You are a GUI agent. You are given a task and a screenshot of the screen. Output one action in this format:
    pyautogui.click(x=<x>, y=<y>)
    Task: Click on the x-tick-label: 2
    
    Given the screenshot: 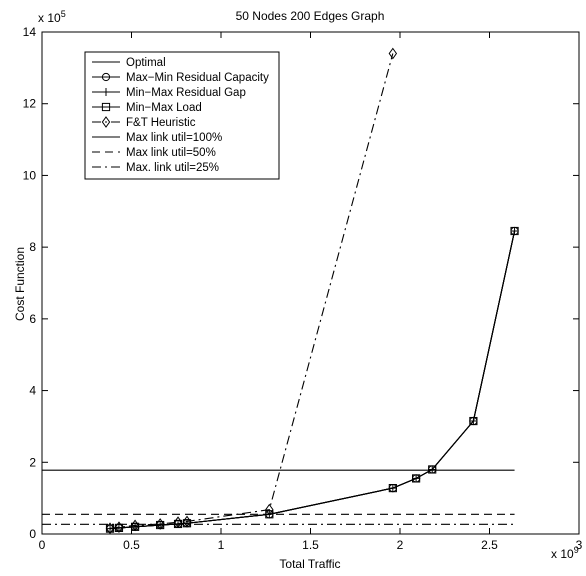 What is the action you would take?
    pyautogui.click(x=400, y=545)
    